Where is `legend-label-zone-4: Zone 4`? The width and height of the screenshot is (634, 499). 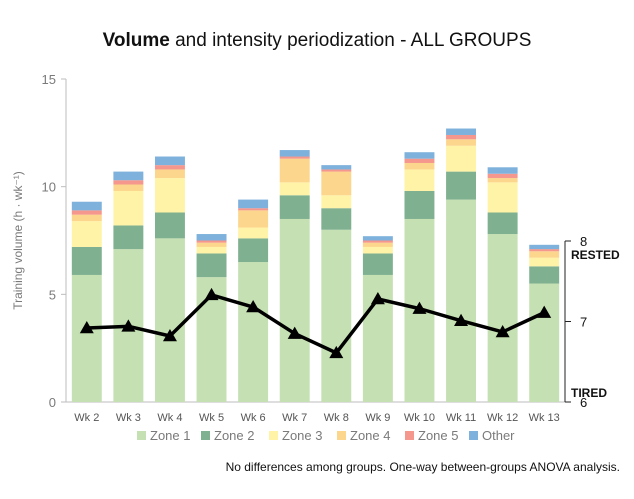
legend-label-zone-4: Zone 4 is located at coordinates (370, 435).